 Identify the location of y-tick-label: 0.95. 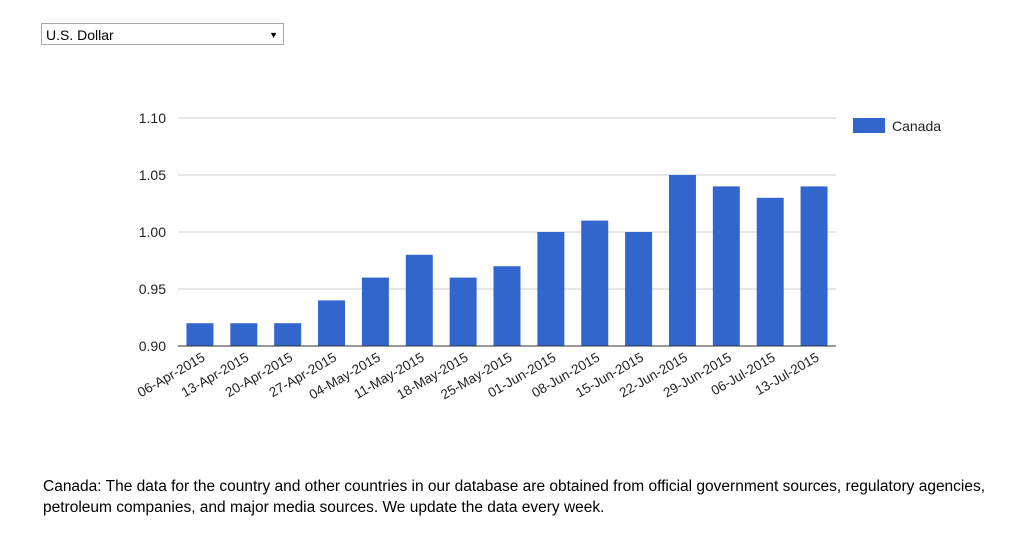
(152, 289).